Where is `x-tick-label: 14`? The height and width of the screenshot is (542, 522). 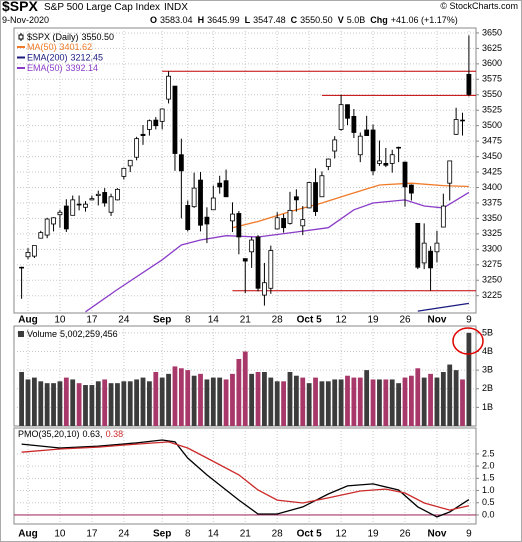 x-tick-label: 14 is located at coordinates (214, 534).